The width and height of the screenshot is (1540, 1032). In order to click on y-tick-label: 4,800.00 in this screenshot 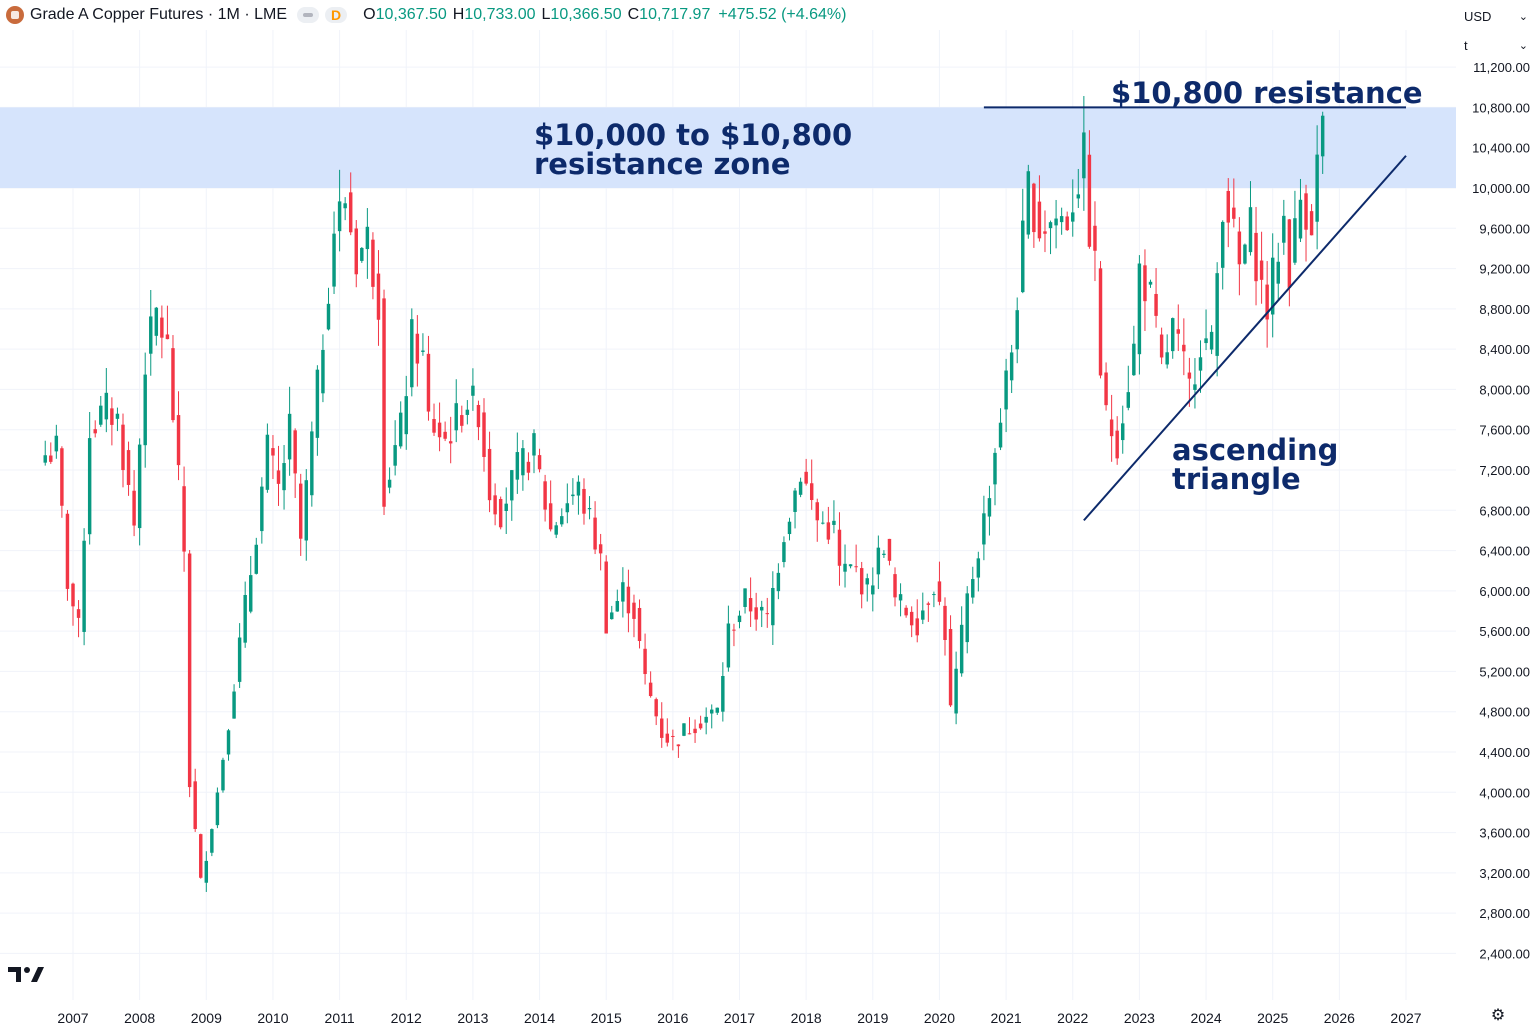, I will do `click(1504, 712)`.